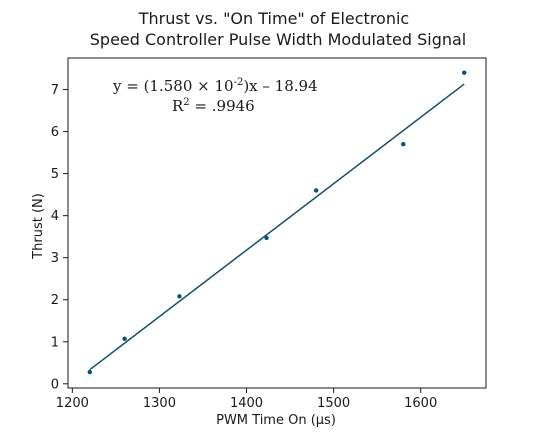 The height and width of the screenshot is (432, 540). Describe the element at coordinates (55, 132) in the screenshot. I see `y-tick-label: 6` at that location.